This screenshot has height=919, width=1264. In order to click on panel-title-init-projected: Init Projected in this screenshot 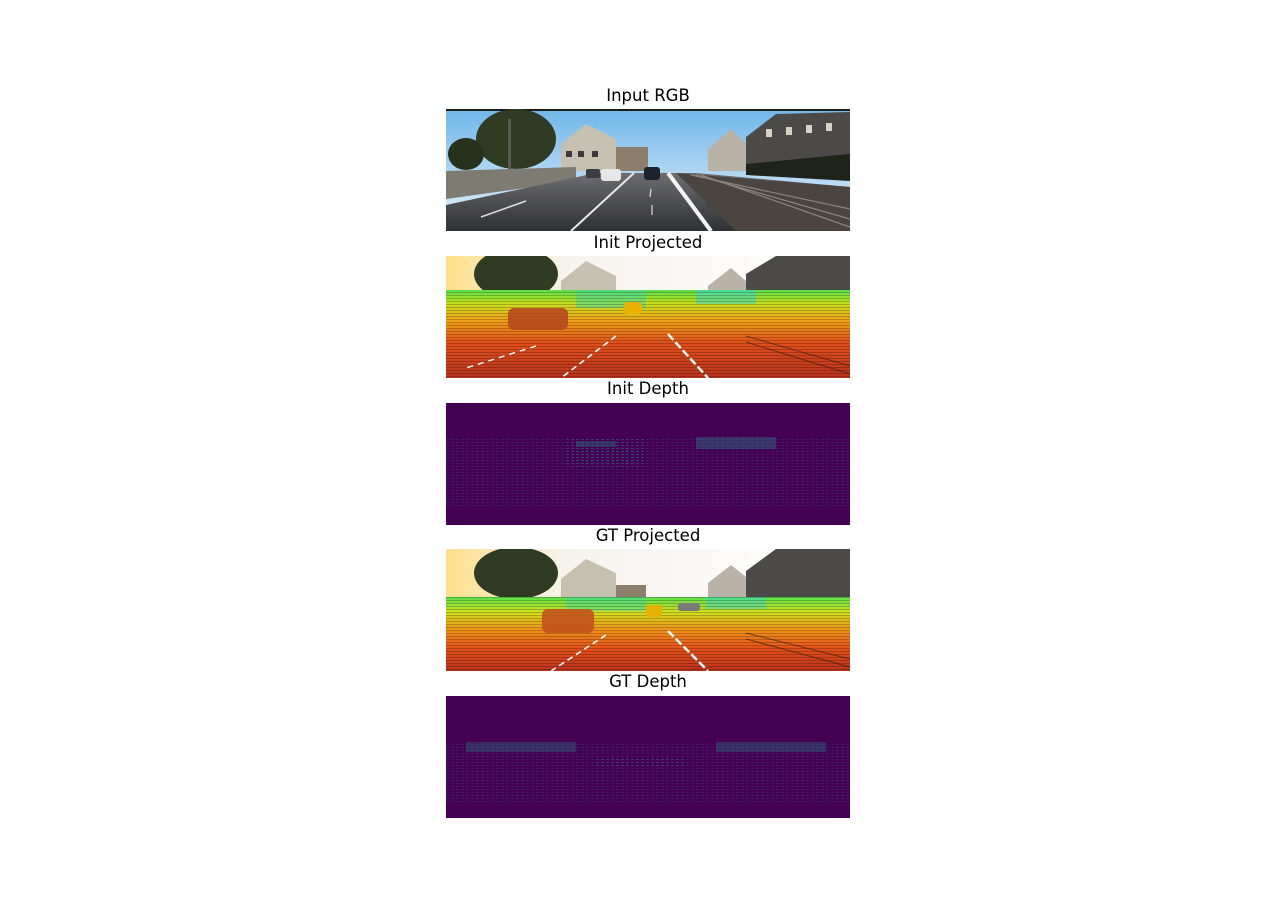, I will do `click(648, 242)`.